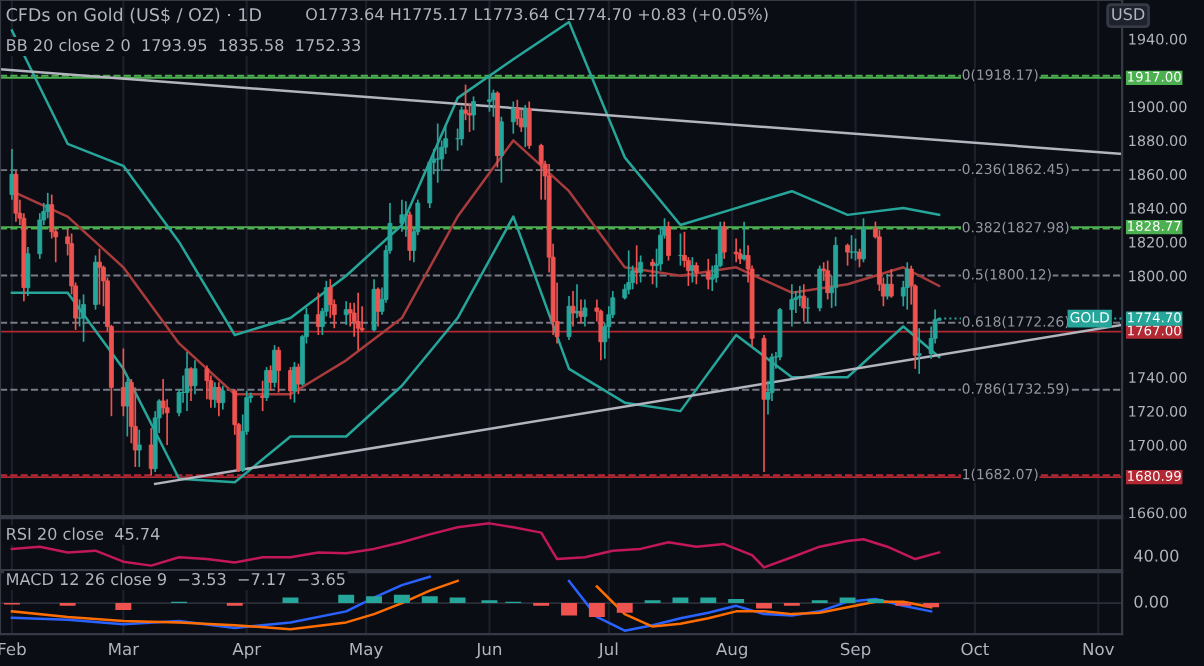 The width and height of the screenshot is (1204, 666). Describe the element at coordinates (176, 579) in the screenshot. I see `annotation: MACD 12 26 close 9 −3.53 −7.17 −3.65` at that location.